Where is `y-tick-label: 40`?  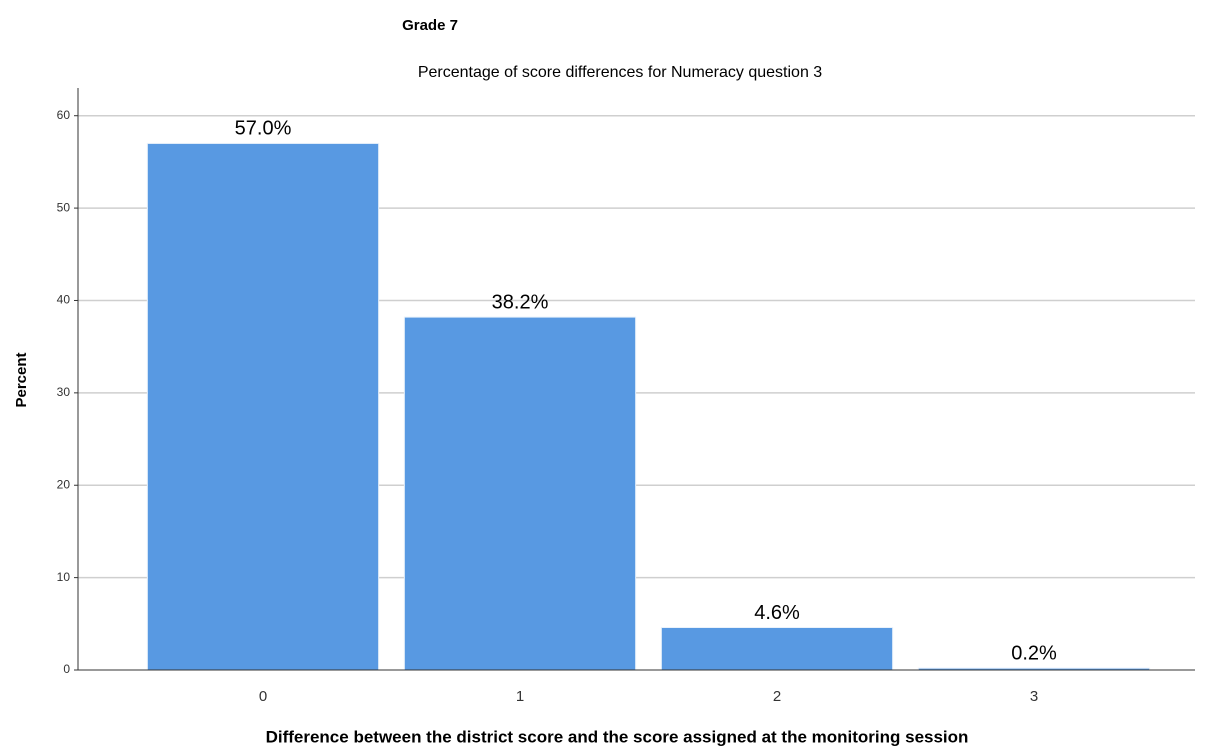 y-tick-label: 40 is located at coordinates (64, 300).